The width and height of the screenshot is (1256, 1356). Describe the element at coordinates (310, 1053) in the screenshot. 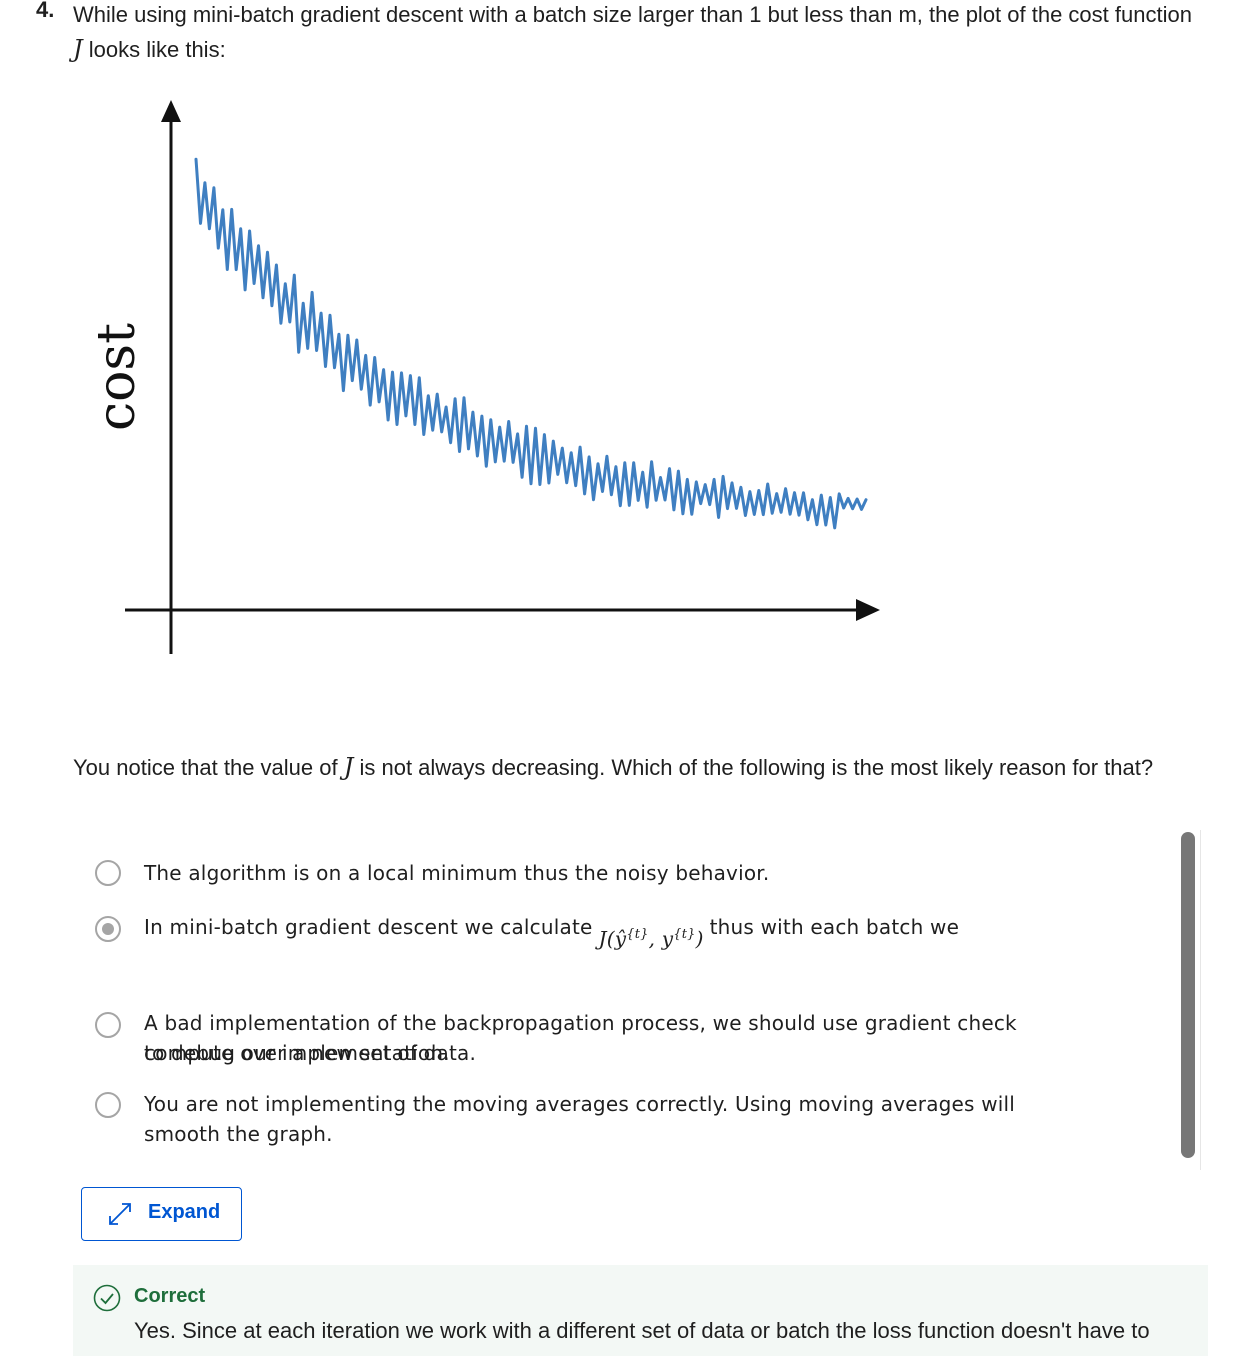

I see `option-label-line2: compute over a new set of data.` at that location.